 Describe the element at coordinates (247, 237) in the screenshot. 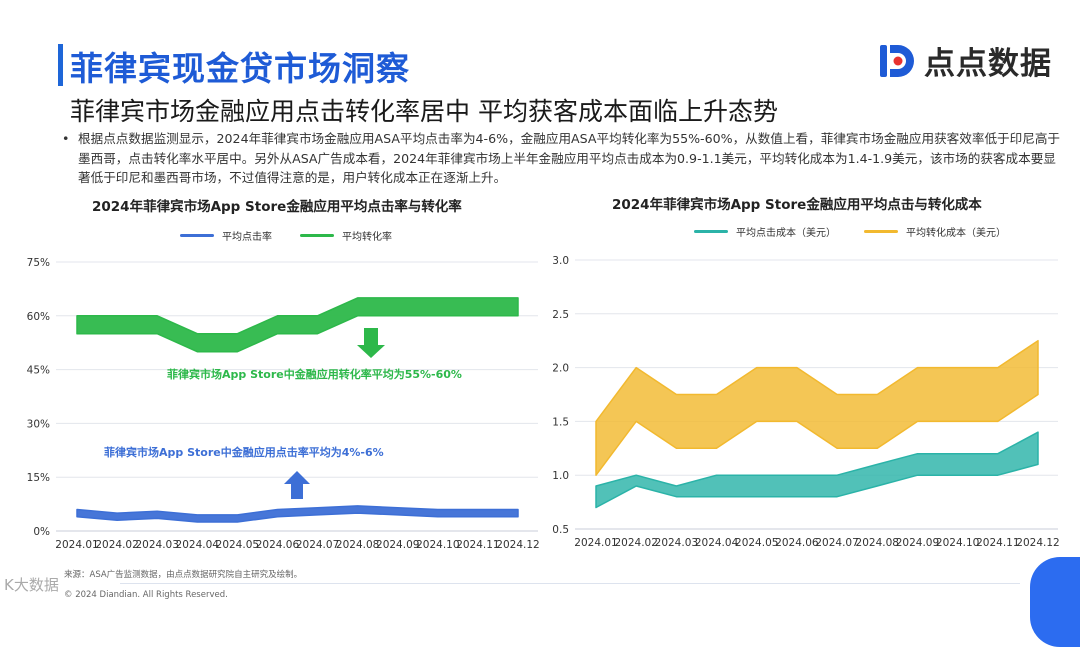

I see `chart1-legend-label-click: 平均点击率` at that location.